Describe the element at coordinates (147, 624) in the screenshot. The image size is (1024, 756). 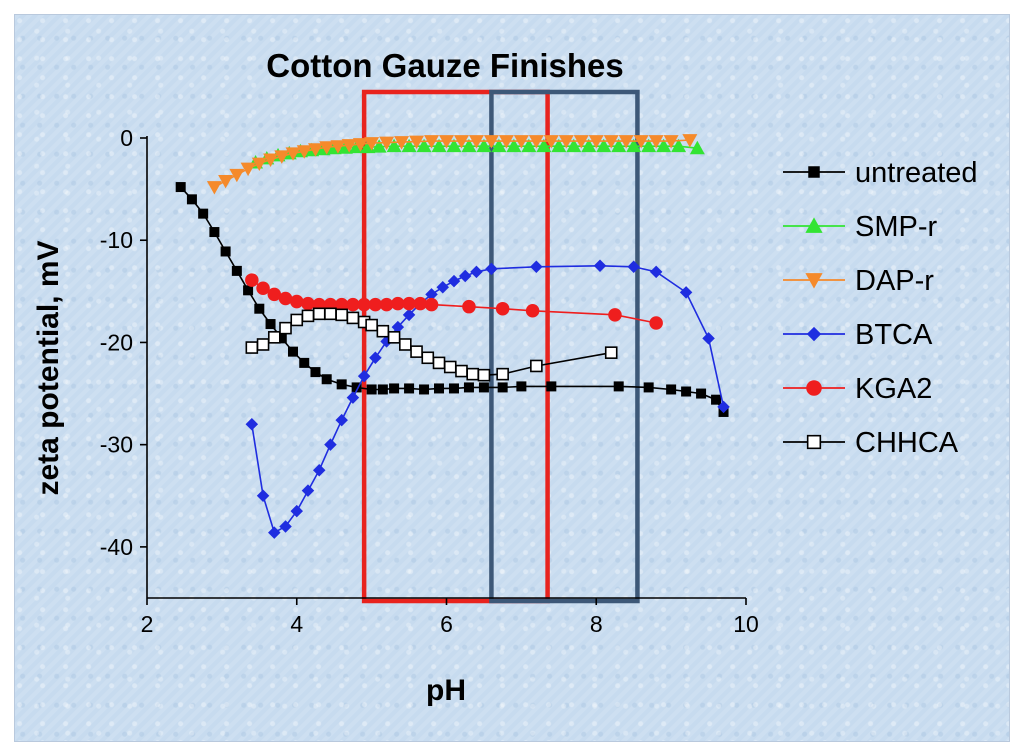
I see `x-tick-label: 2` at that location.